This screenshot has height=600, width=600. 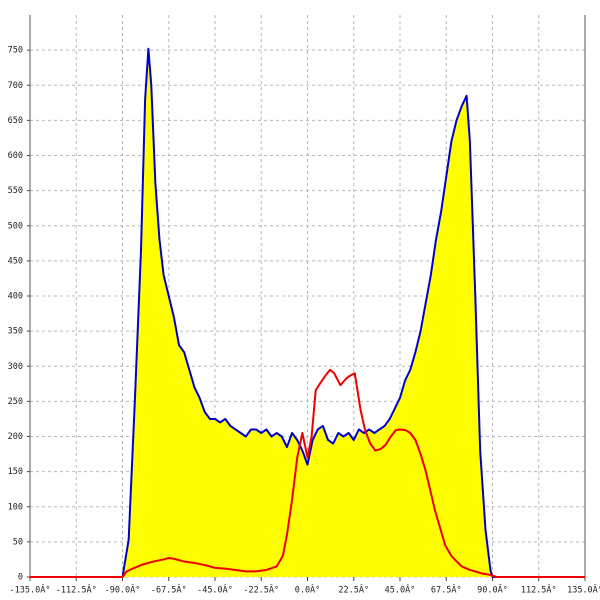 I want to click on x-tick-label: -135.0Â°, so click(x=30, y=590).